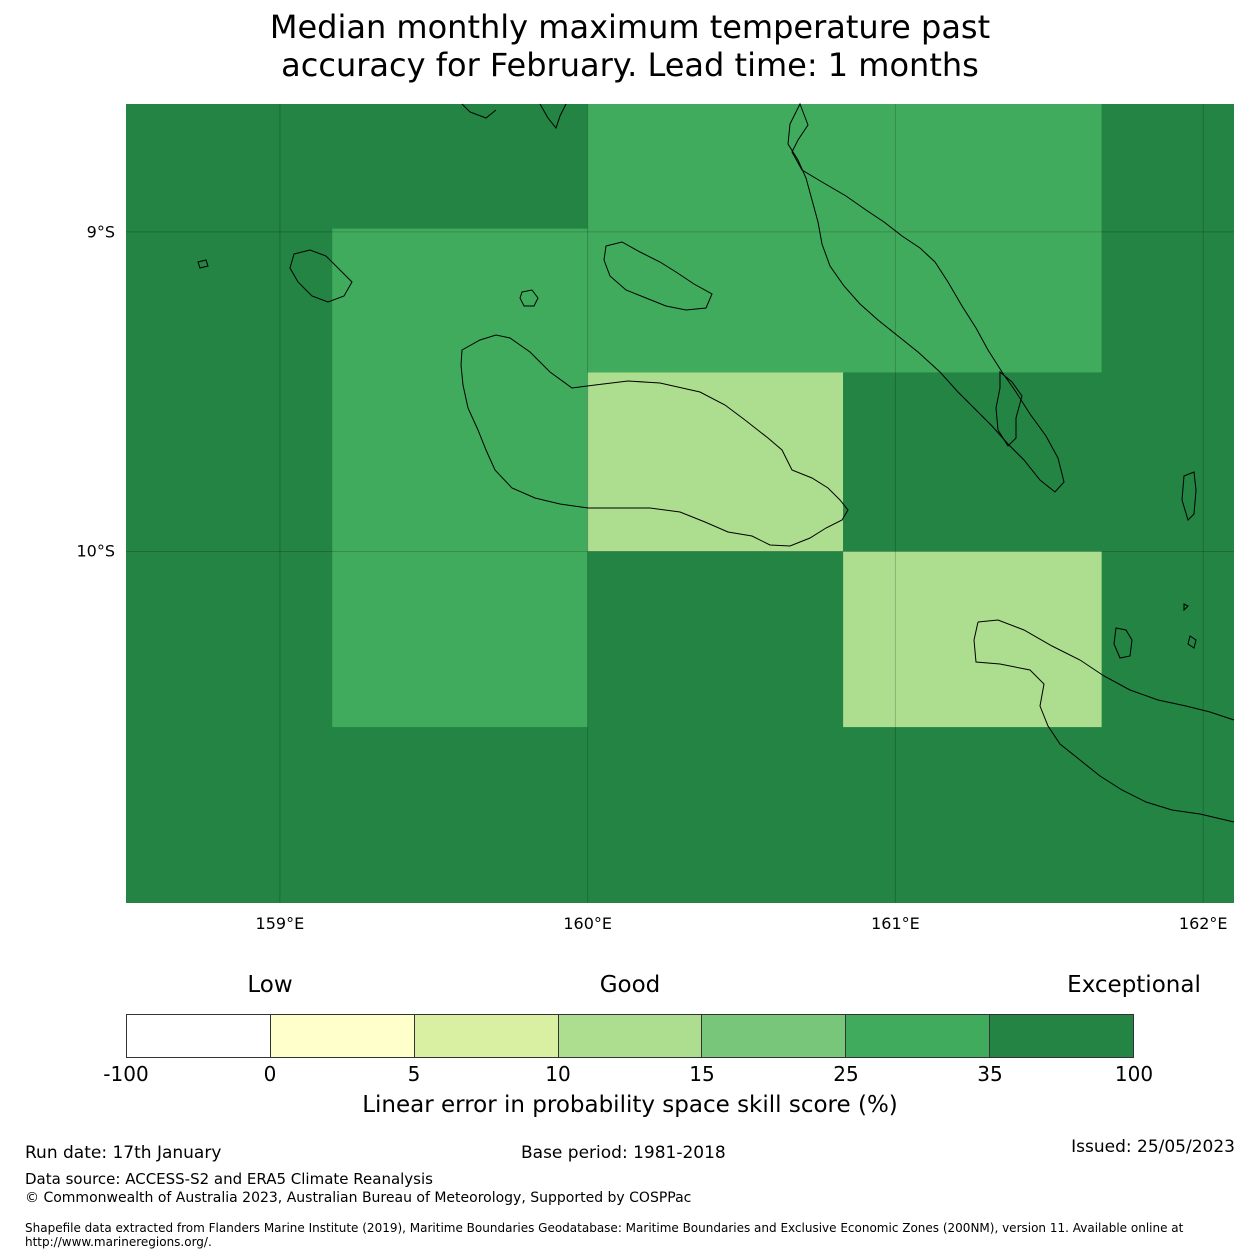  Describe the element at coordinates (479, 111) in the screenshot. I see `coastline-new-georgia-tip` at that location.